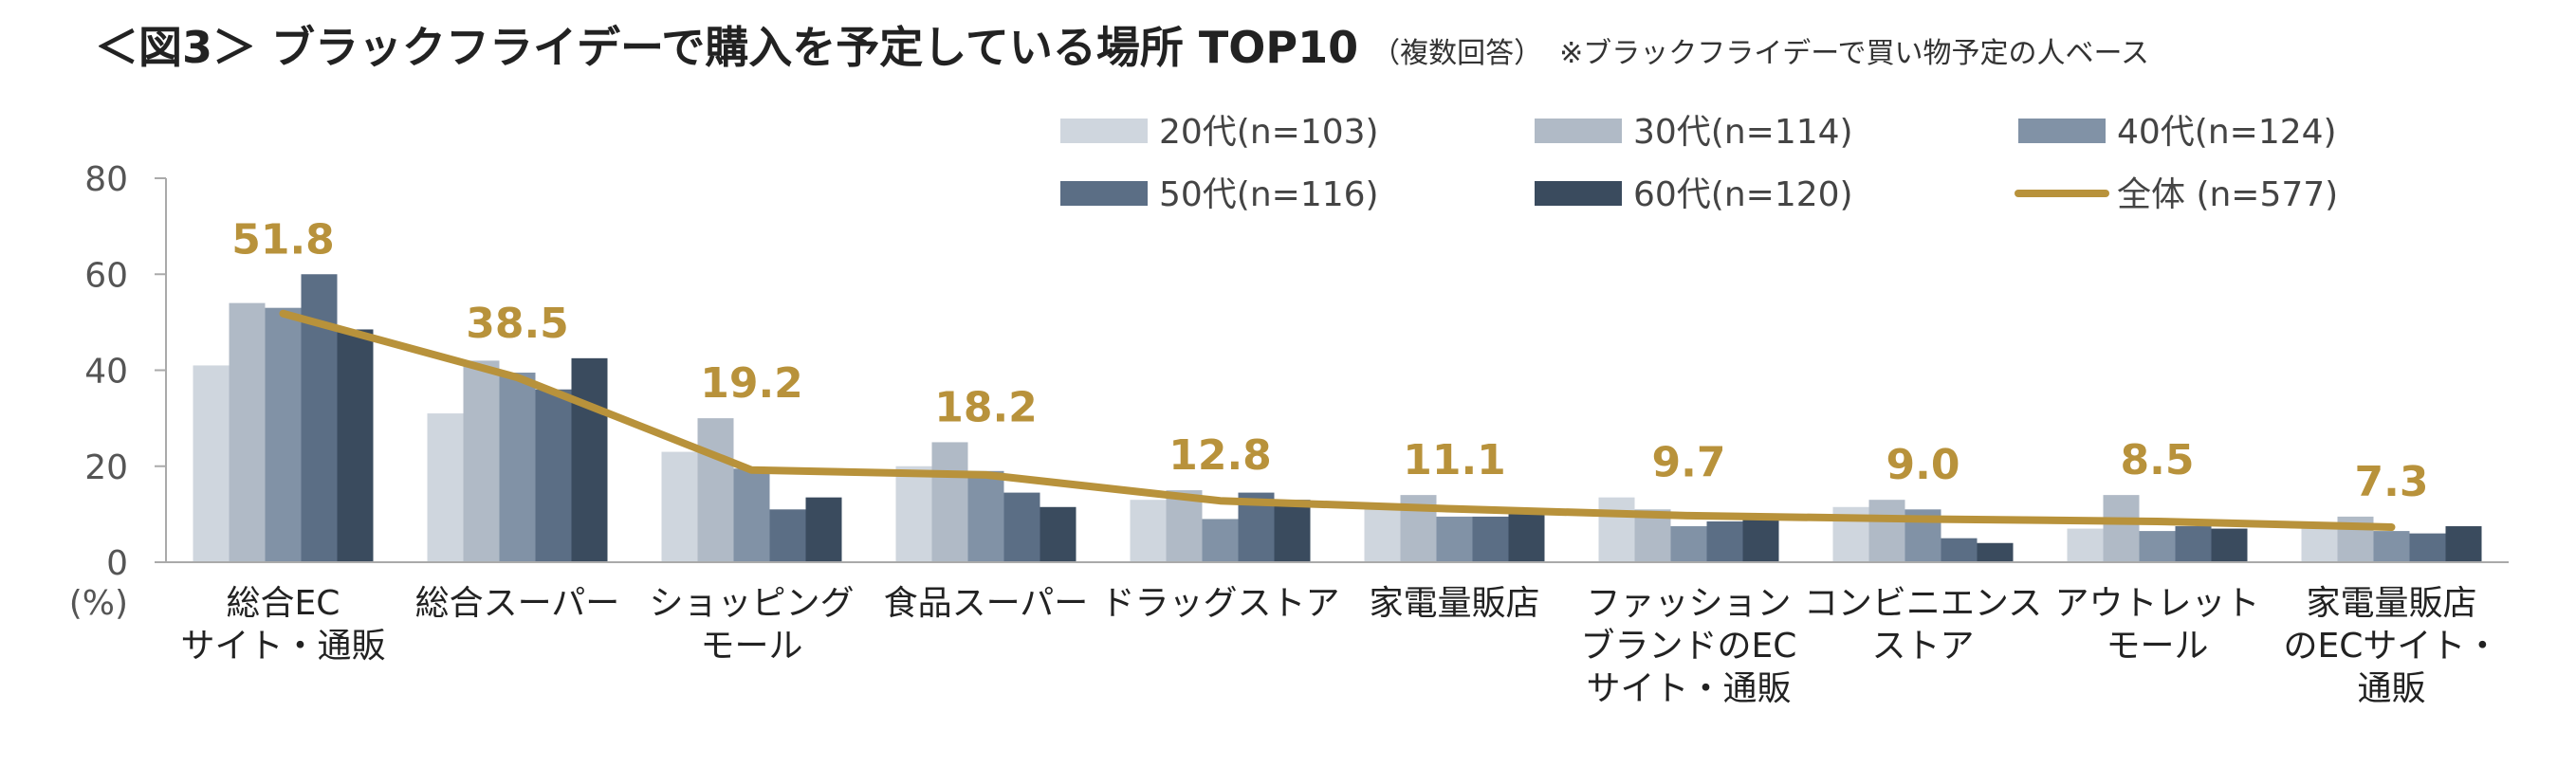 The image size is (2576, 767). What do you see at coordinates (1454, 460) in the screenshot?
I see `data-label: 11.1` at bounding box center [1454, 460].